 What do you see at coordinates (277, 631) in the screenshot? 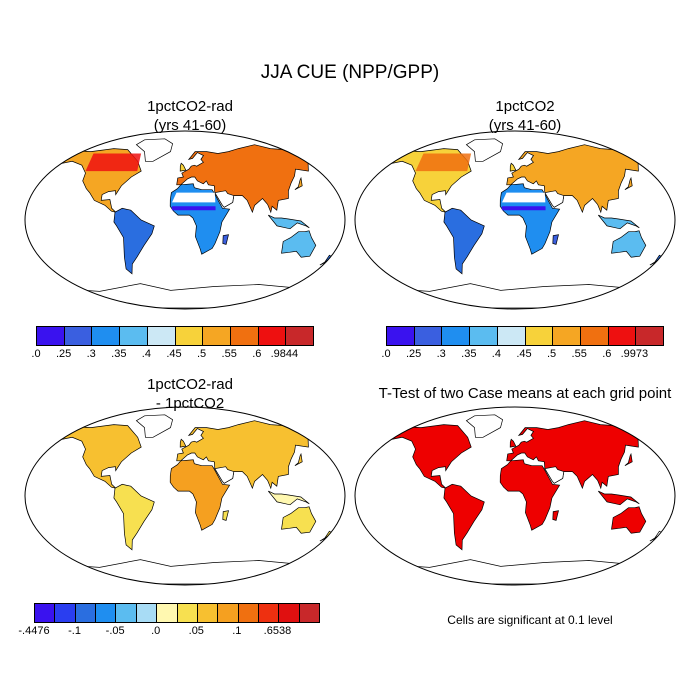
I see `colorbar-tick-label: .6538` at bounding box center [277, 631].